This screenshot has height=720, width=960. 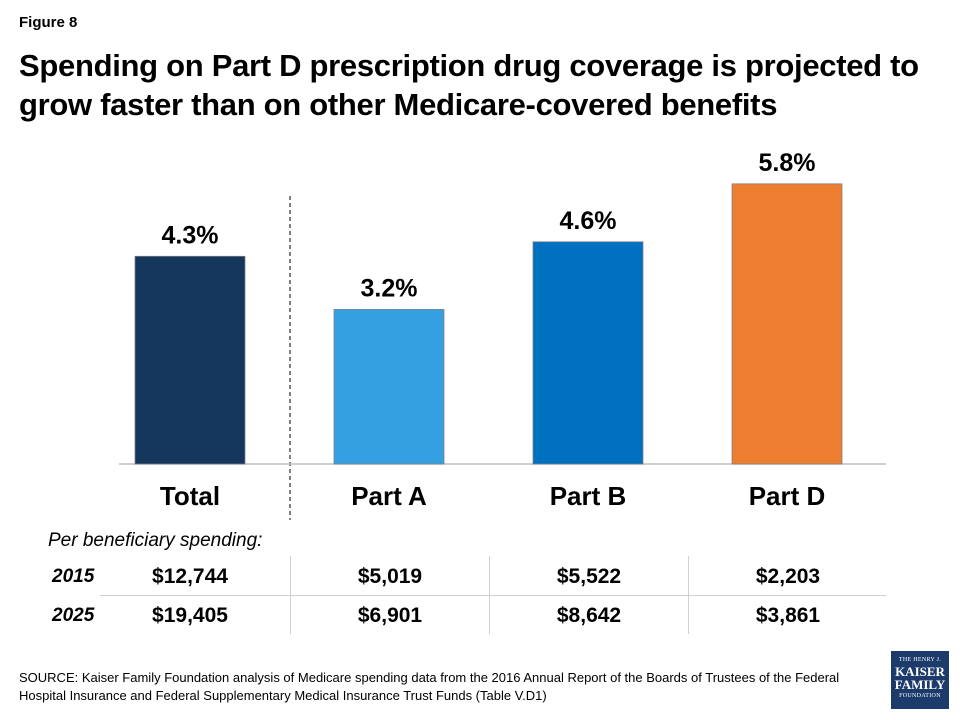 I want to click on table-cell: $5,019, so click(x=390, y=576).